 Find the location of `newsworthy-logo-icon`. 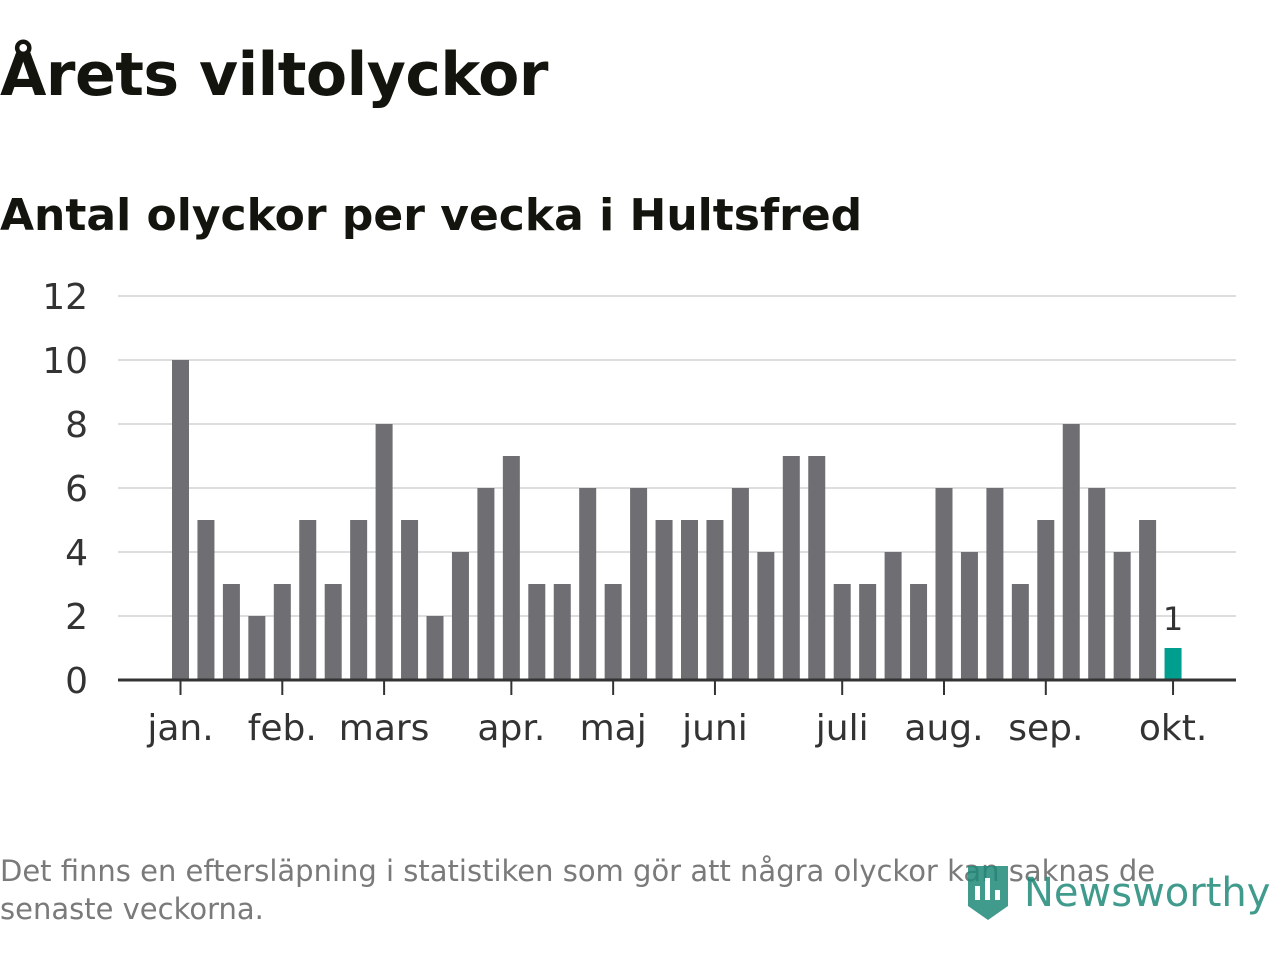

newsworthy-logo-icon is located at coordinates (988, 893).